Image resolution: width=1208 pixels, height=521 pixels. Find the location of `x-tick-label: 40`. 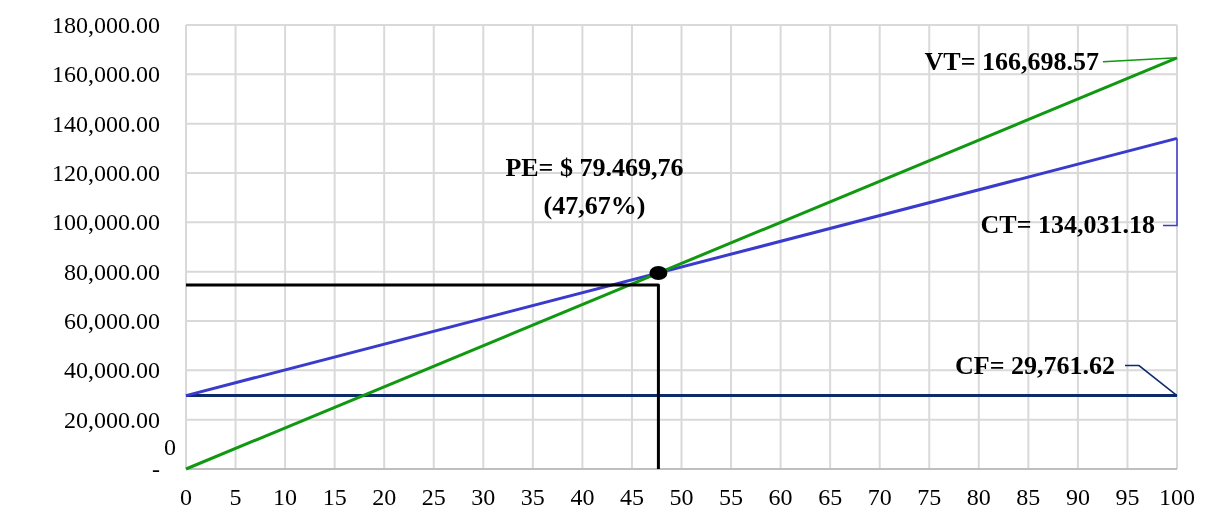

x-tick-label: 40 is located at coordinates (582, 497).